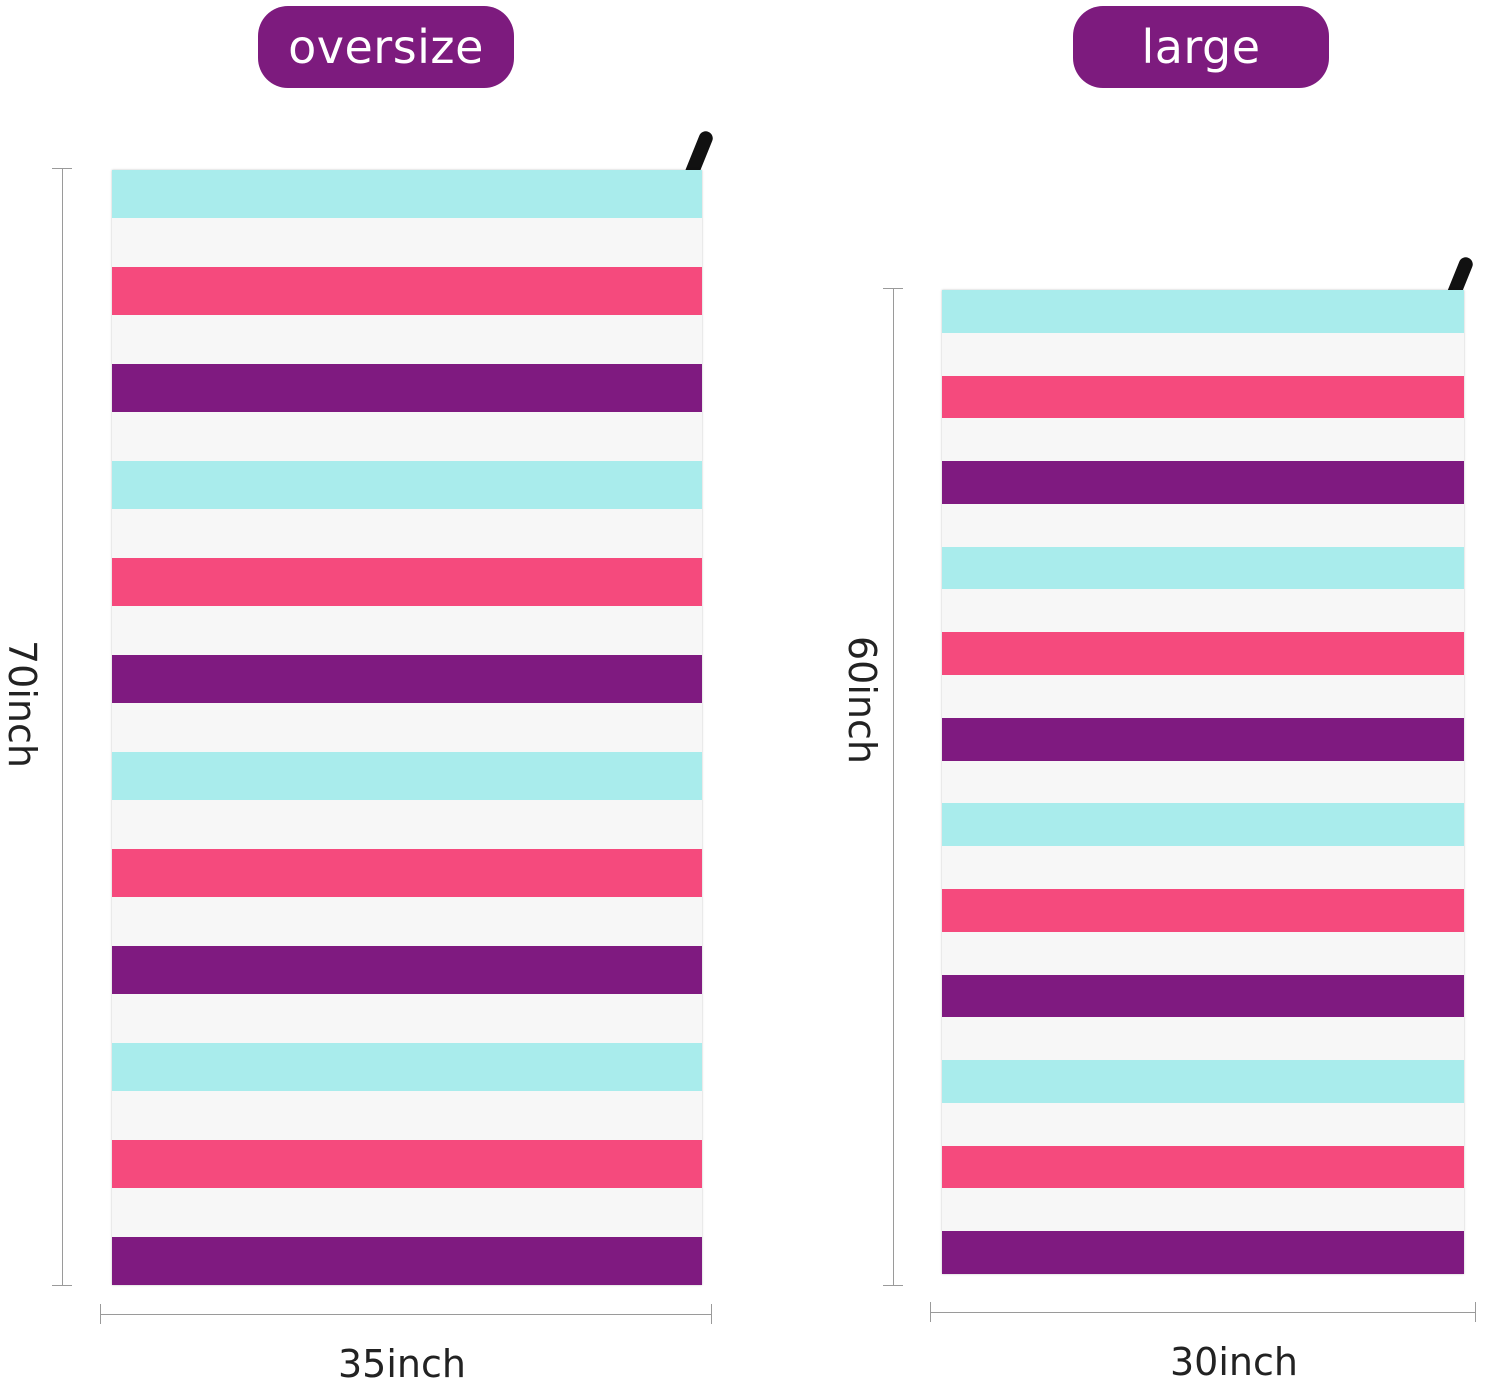 The height and width of the screenshot is (1386, 1486). What do you see at coordinates (402, 1364) in the screenshot?
I see `oversize-width-label: 35inch` at bounding box center [402, 1364].